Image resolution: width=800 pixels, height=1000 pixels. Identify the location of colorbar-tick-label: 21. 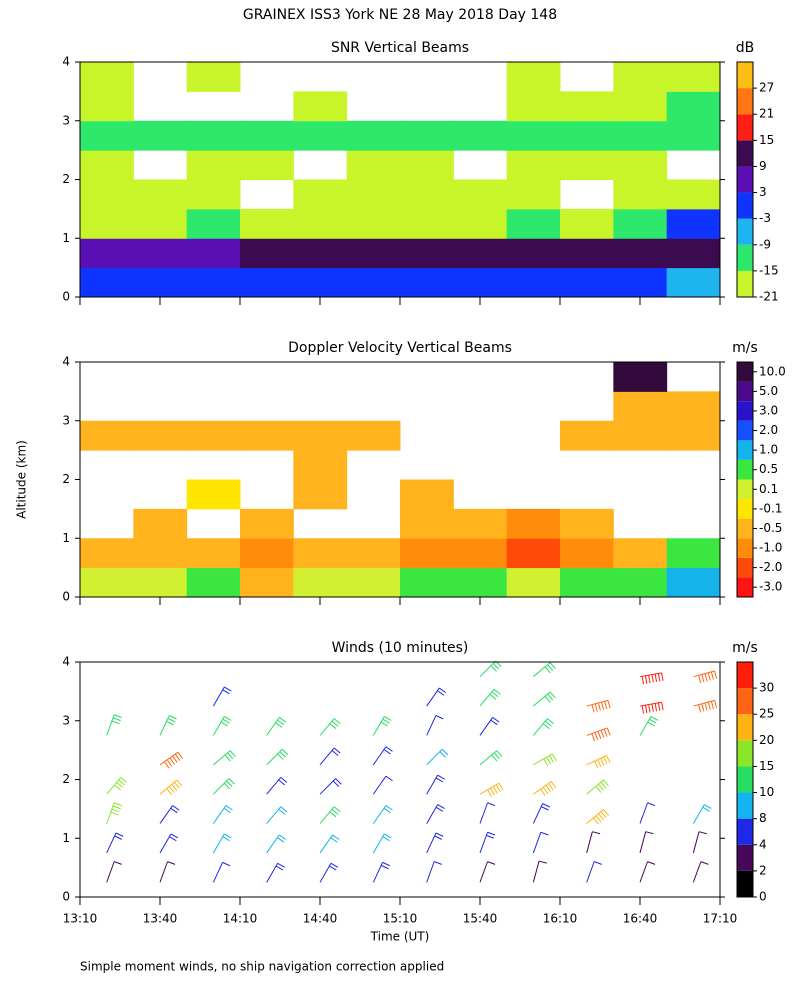
(766, 114).